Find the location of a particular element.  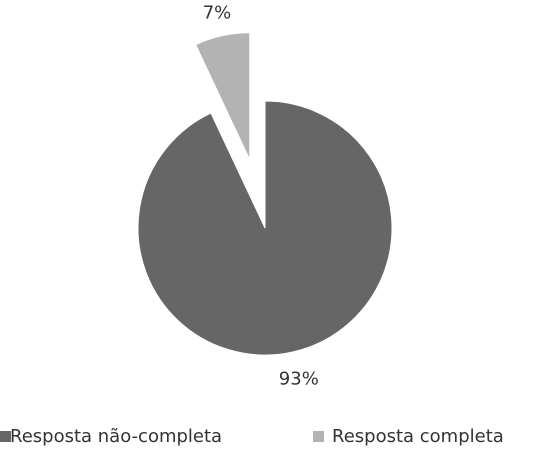

legend-label: Resposta completa is located at coordinates (418, 436).